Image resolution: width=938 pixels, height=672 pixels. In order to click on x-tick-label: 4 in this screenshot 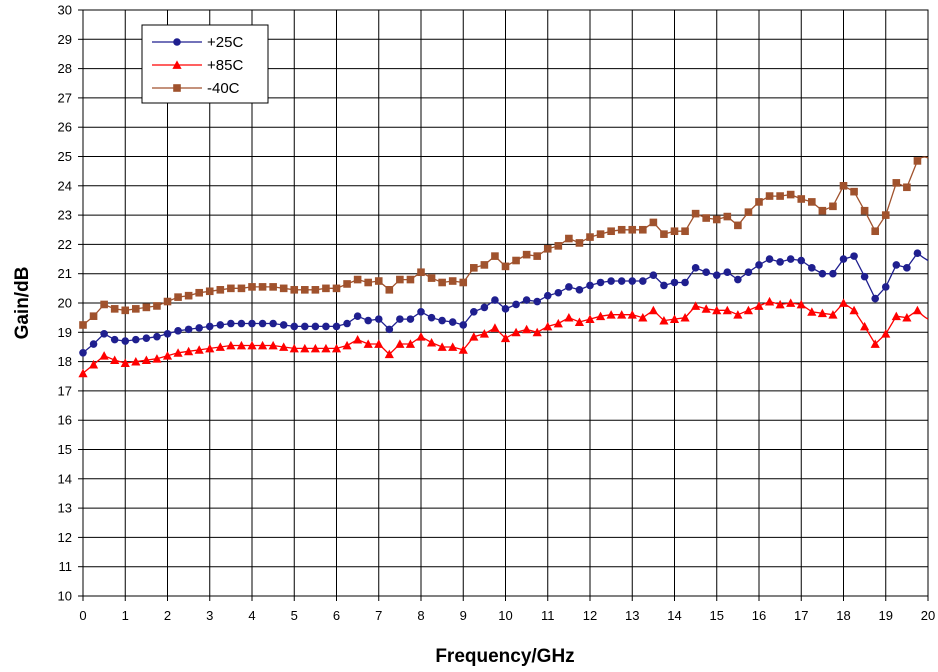, I will do `click(251, 615)`.